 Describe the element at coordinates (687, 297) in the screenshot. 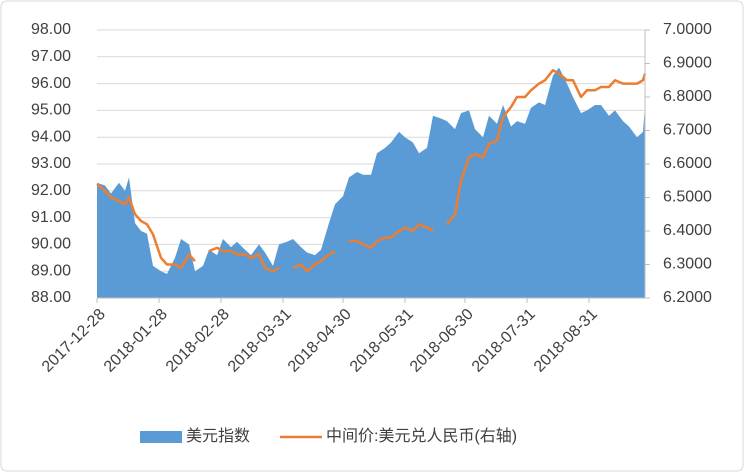

I see `y2-tick-label: 6.2000` at that location.